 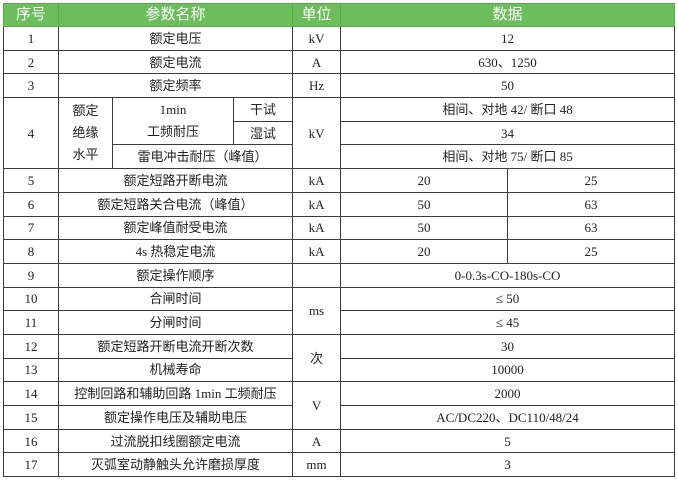 What do you see at coordinates (175, 180) in the screenshot?
I see `row-param: 额定短路开断电流` at bounding box center [175, 180].